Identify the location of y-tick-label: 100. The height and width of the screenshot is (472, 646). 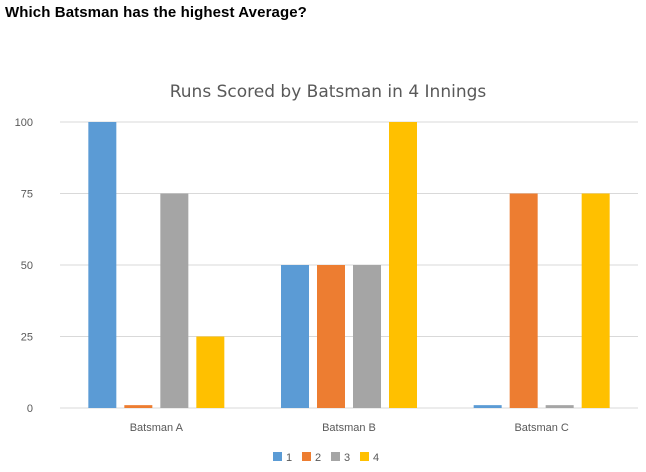
(24, 123).